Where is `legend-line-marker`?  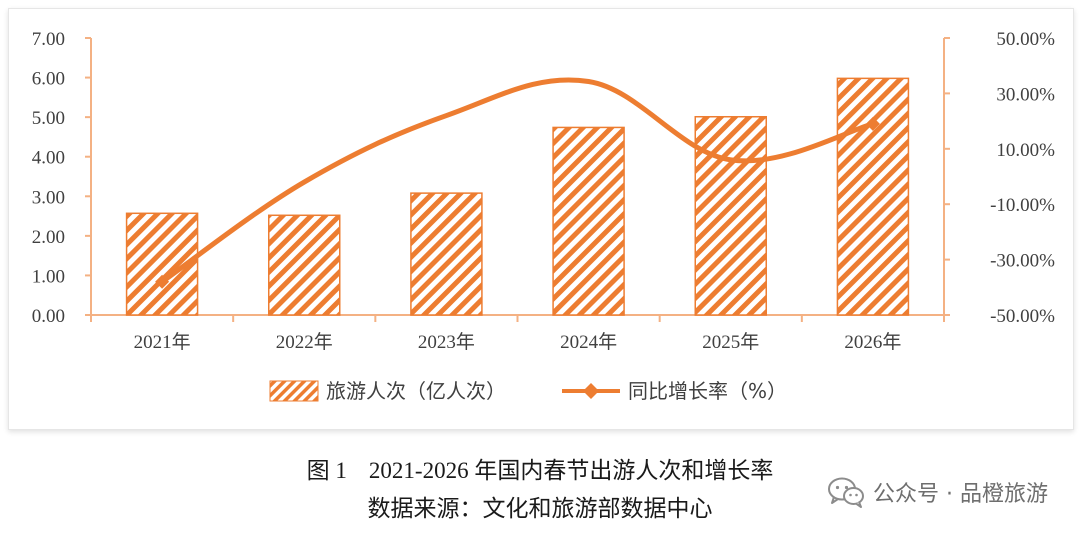 legend-line-marker is located at coordinates (591, 391).